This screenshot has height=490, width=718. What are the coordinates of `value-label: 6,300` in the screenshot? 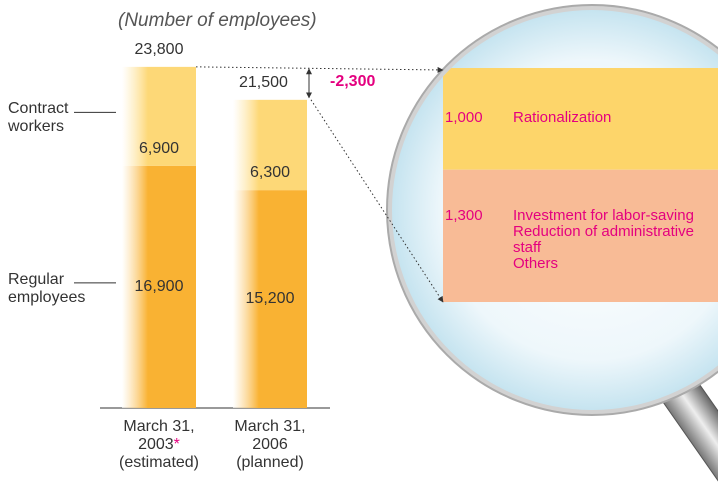 It's located at (270, 173).